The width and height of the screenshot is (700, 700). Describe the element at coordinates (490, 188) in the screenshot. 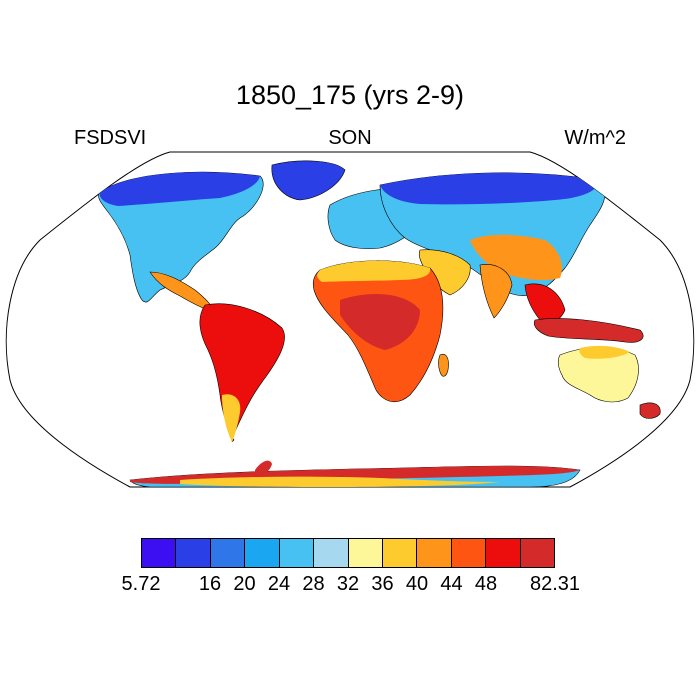

I see `asia-north` at that location.